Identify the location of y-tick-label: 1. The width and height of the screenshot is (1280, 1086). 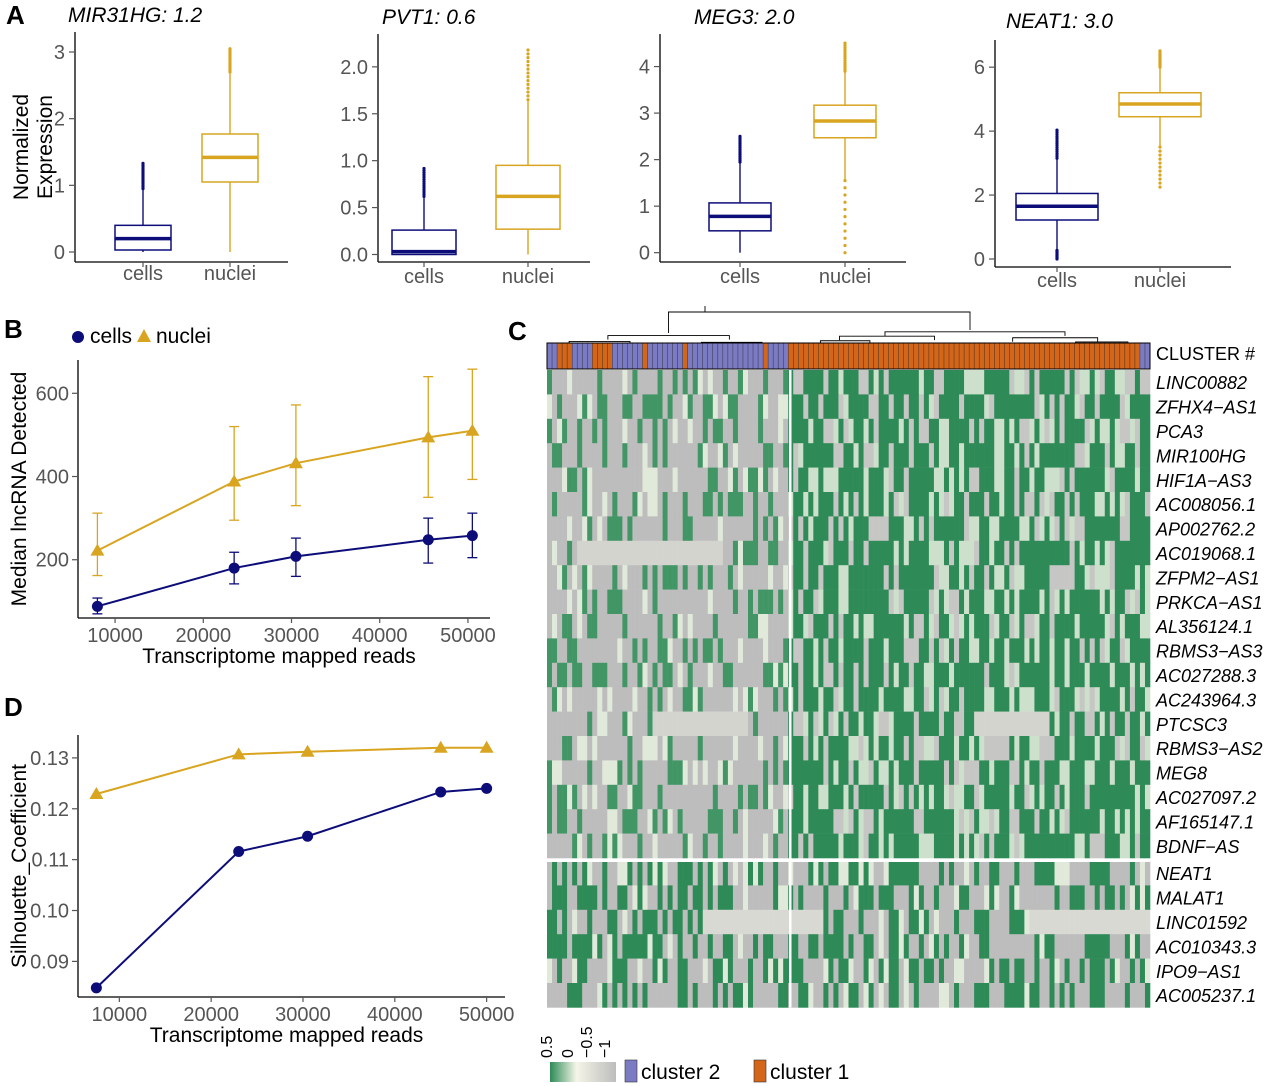
(644, 207).